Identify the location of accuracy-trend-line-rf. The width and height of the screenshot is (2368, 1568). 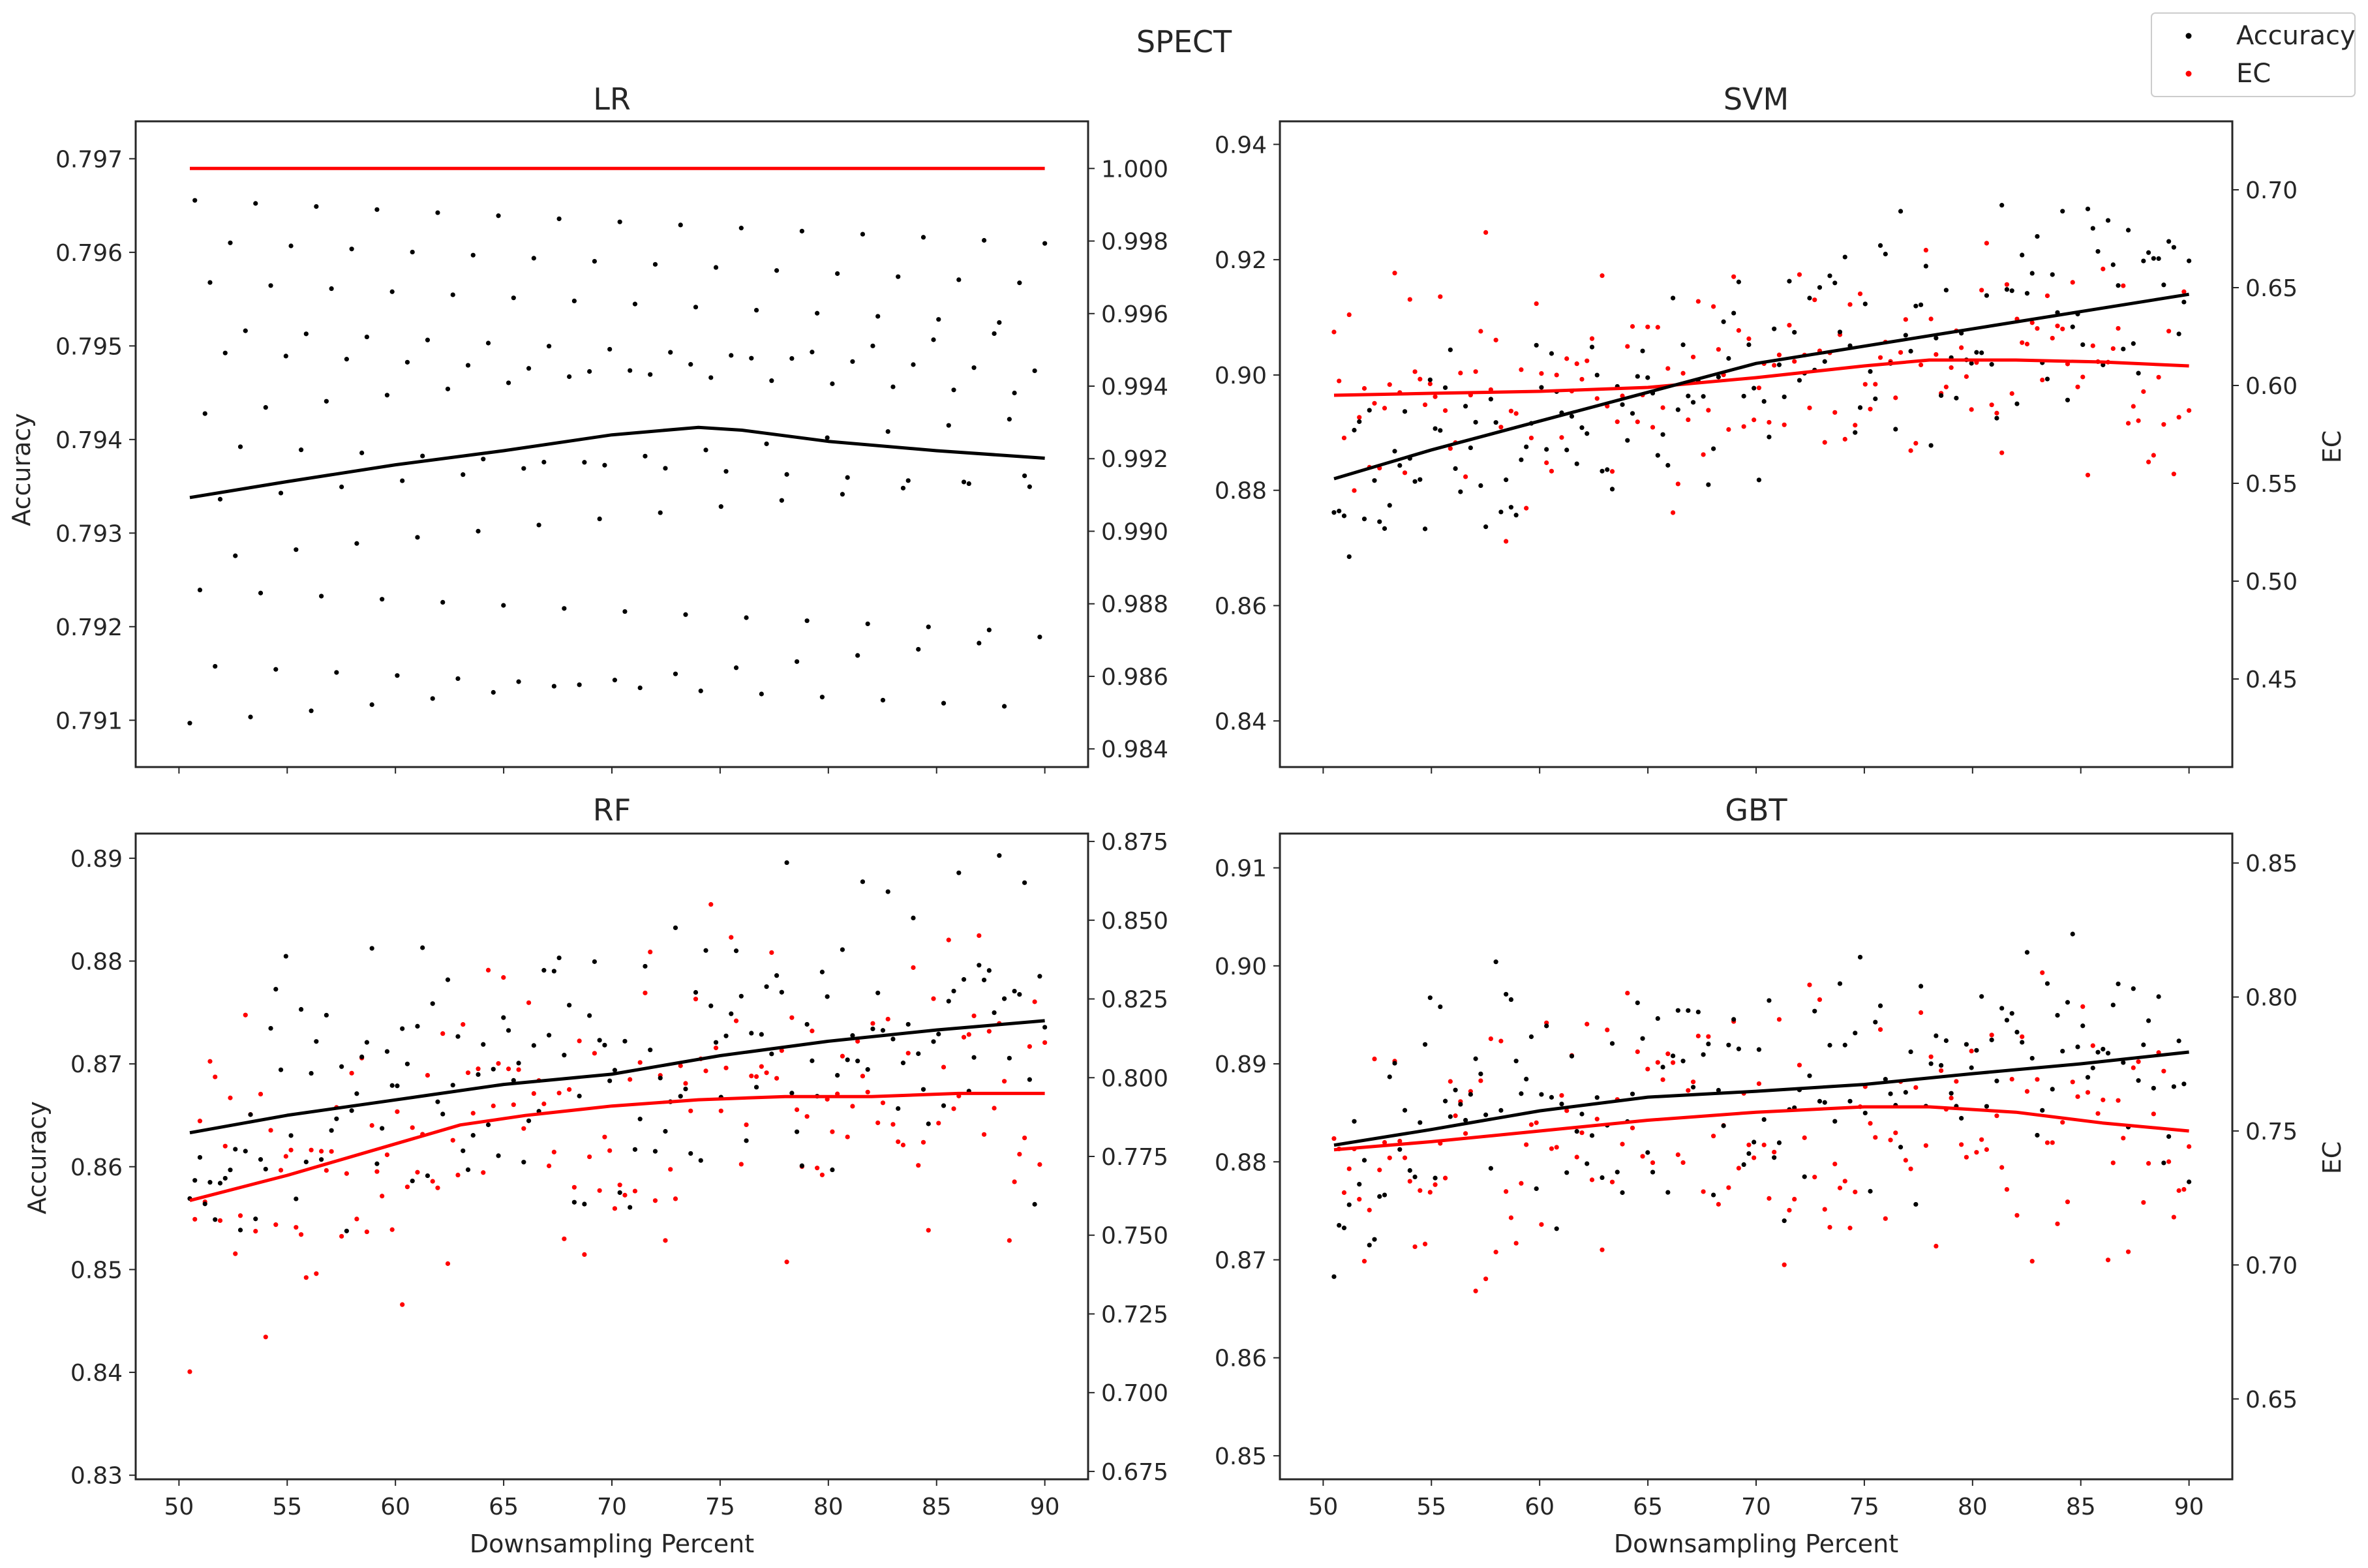
(617, 1077).